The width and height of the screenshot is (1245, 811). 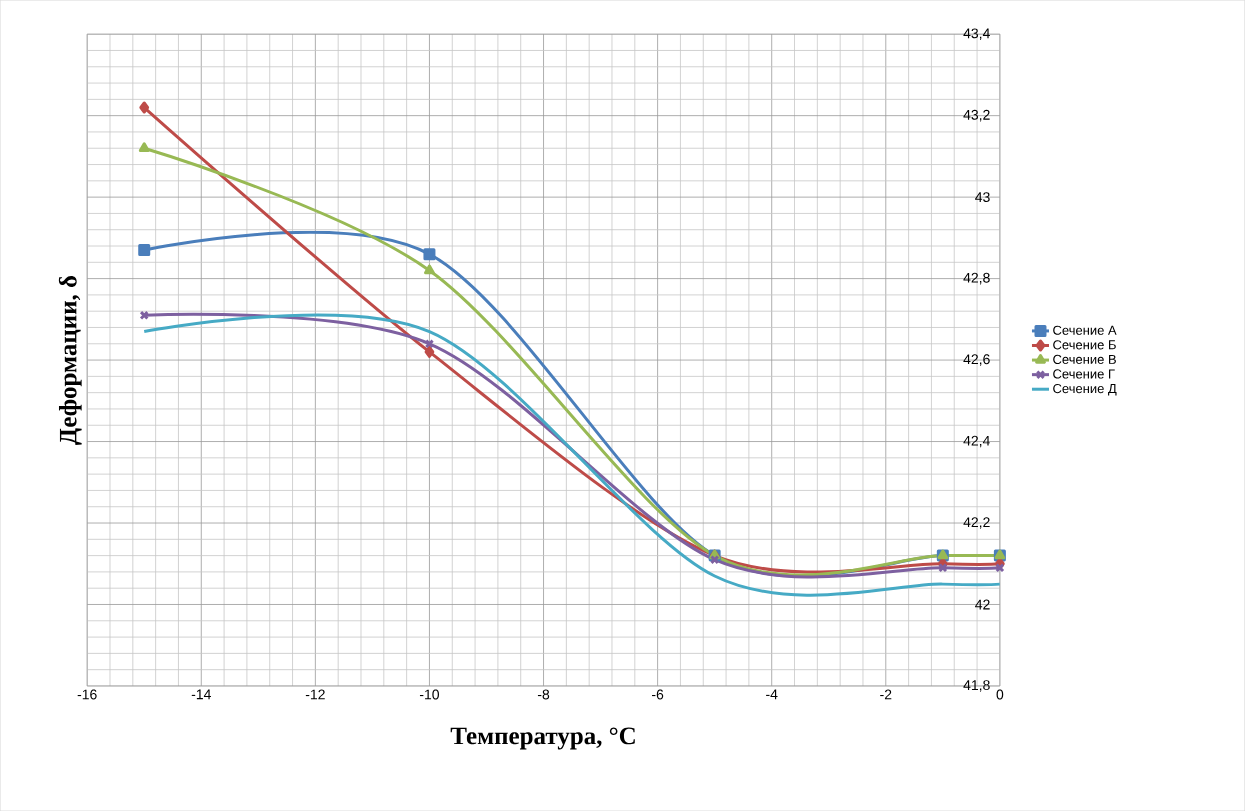 What do you see at coordinates (658, 694) in the screenshot?
I see `x-tick-label: -6` at bounding box center [658, 694].